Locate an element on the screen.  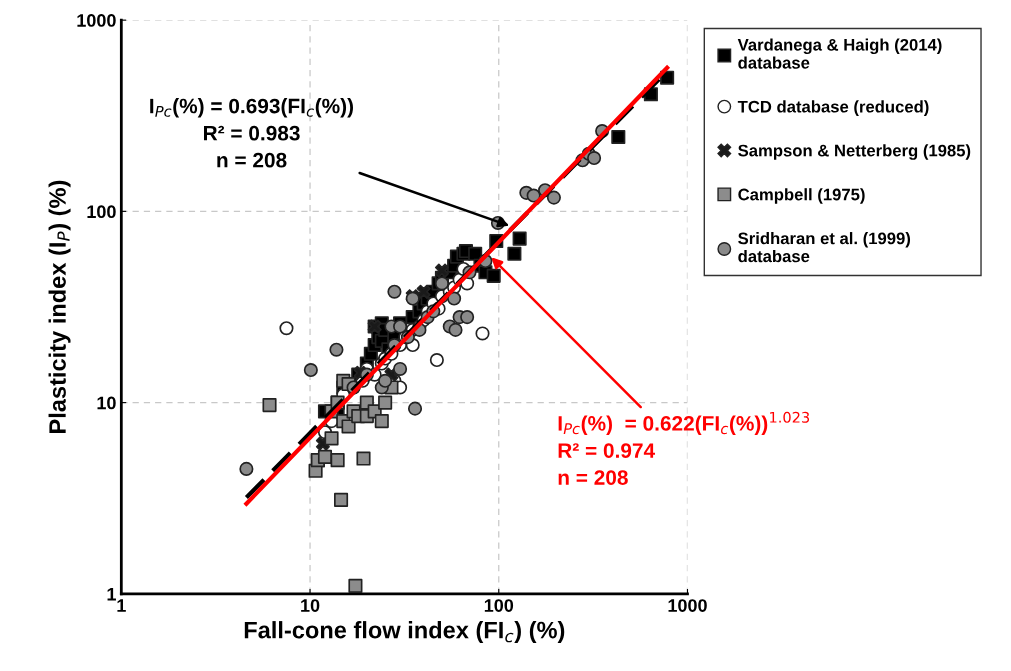
y-tick-label: 10 is located at coordinates (106, 403).